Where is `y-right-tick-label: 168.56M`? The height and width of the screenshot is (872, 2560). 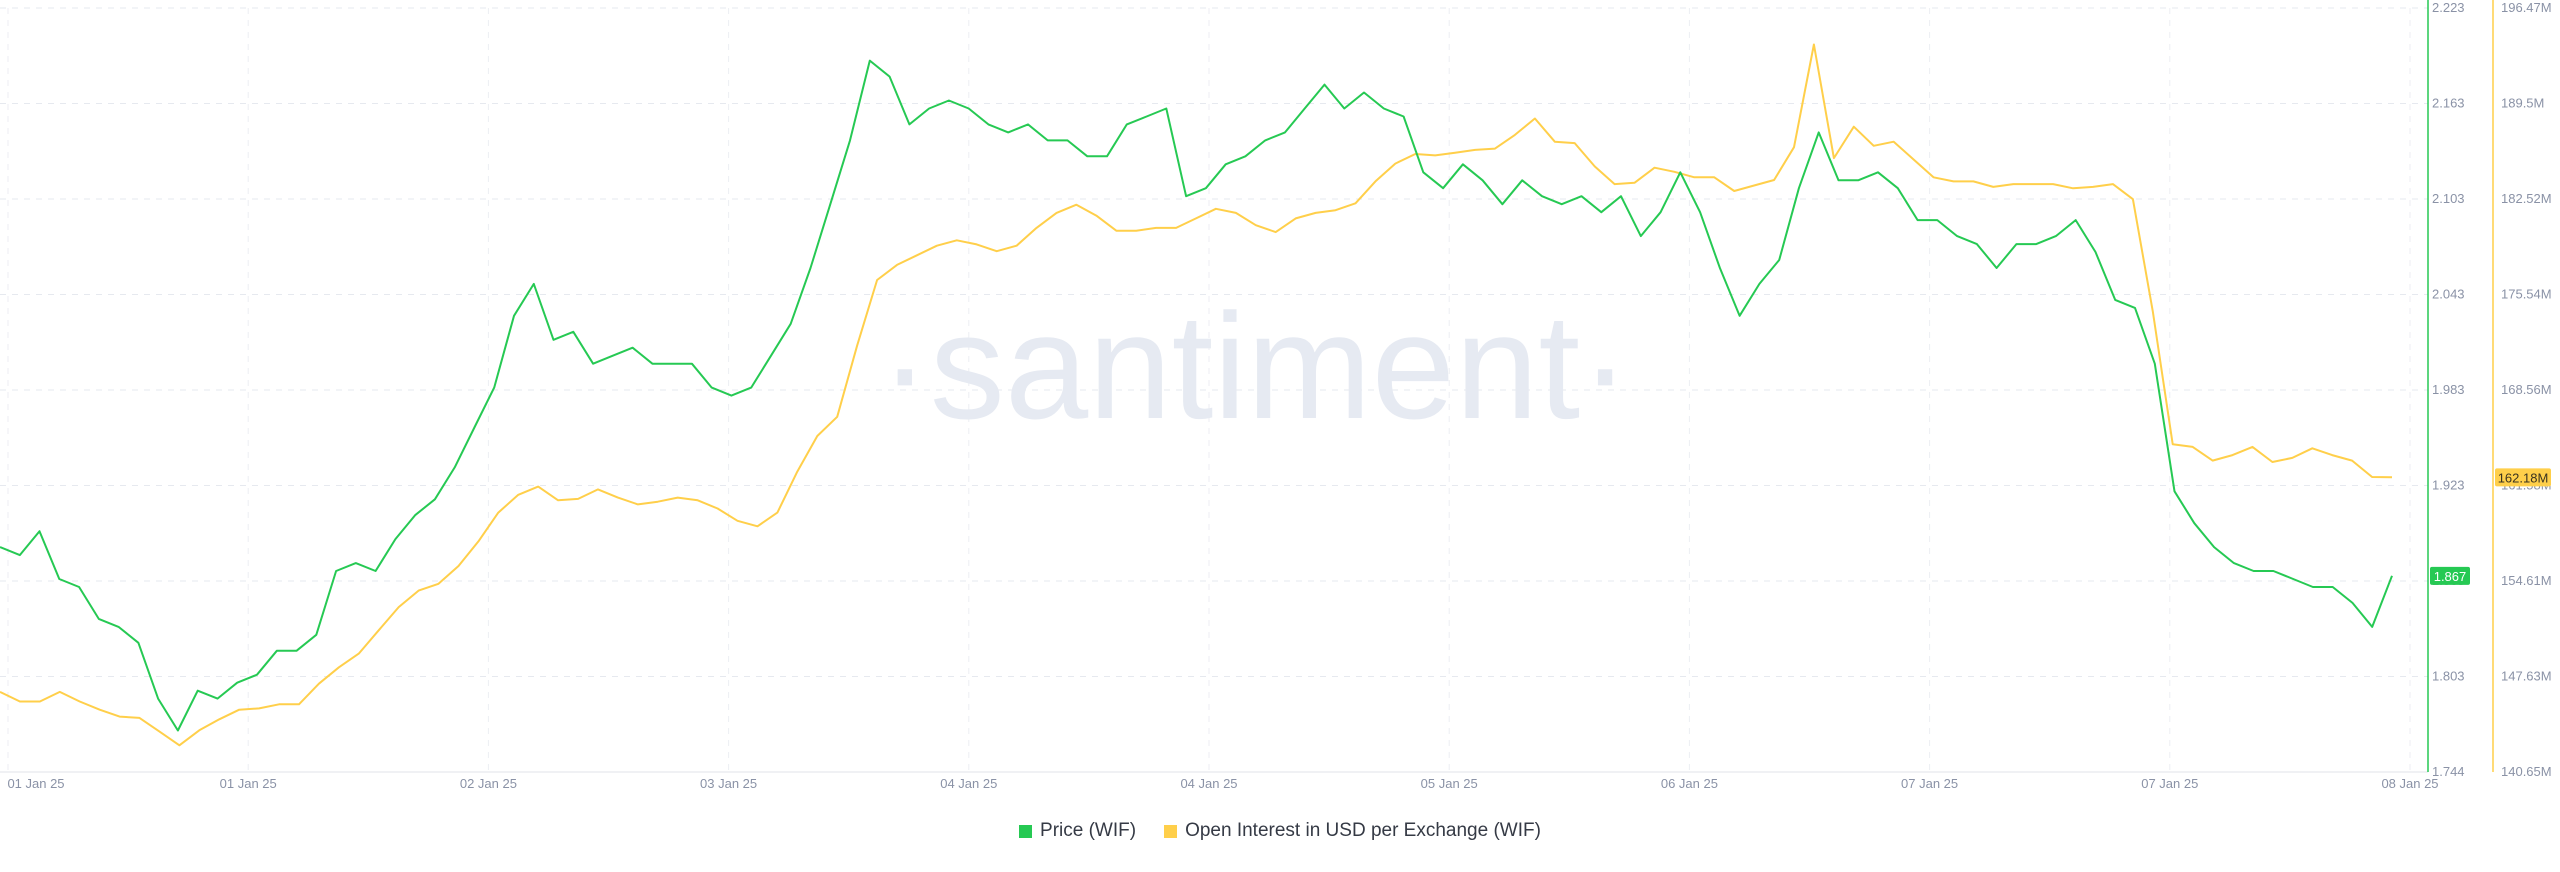
y-right-tick-label: 168.56M is located at coordinates (2526, 389).